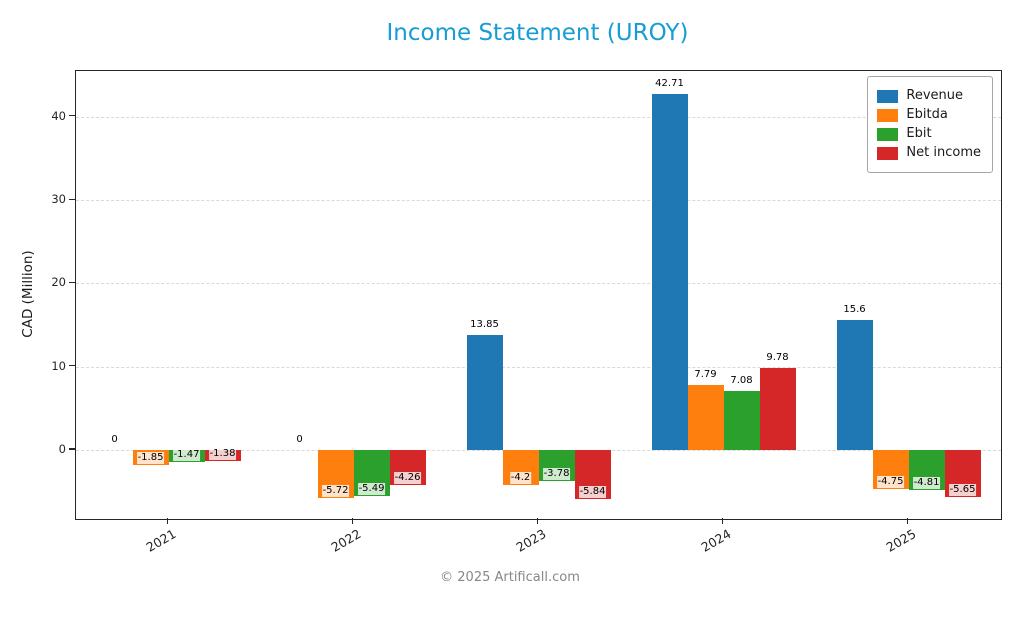  What do you see at coordinates (930, 124) in the screenshot?
I see `legend: Revenue Ebitda Ebit Net income` at bounding box center [930, 124].